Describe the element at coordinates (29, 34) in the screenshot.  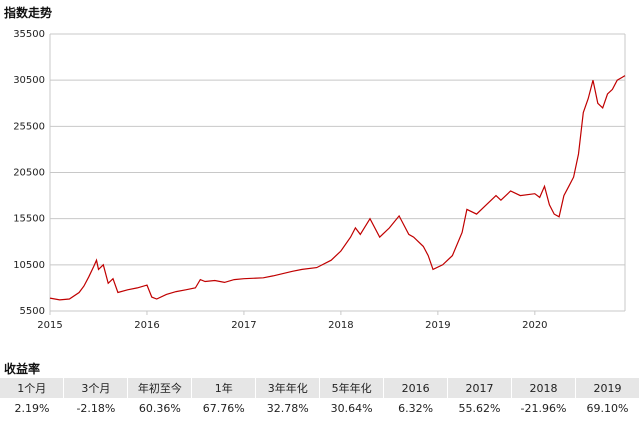
I see `y-tick-label: 35500` at that location.